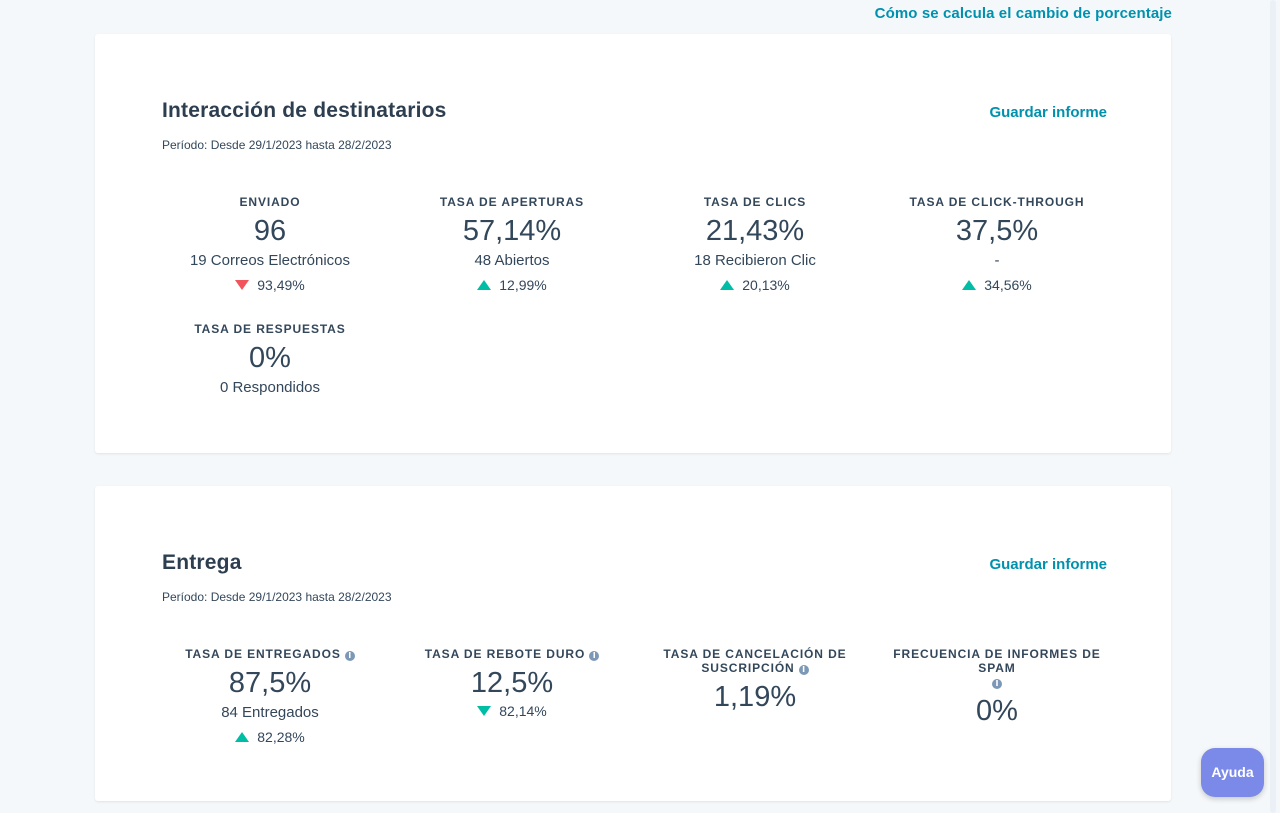 Image resolution: width=1280 pixels, height=813 pixels. I want to click on metric-change: 34,56%, so click(997, 285).